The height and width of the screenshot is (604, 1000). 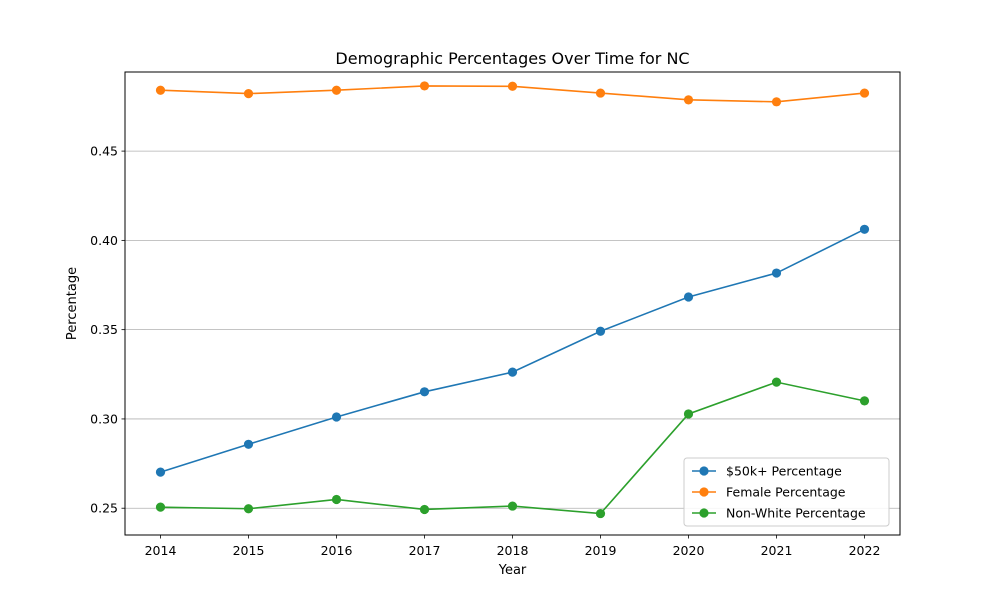 I want to click on legend-label: Female Percentage, so click(x=786, y=492).